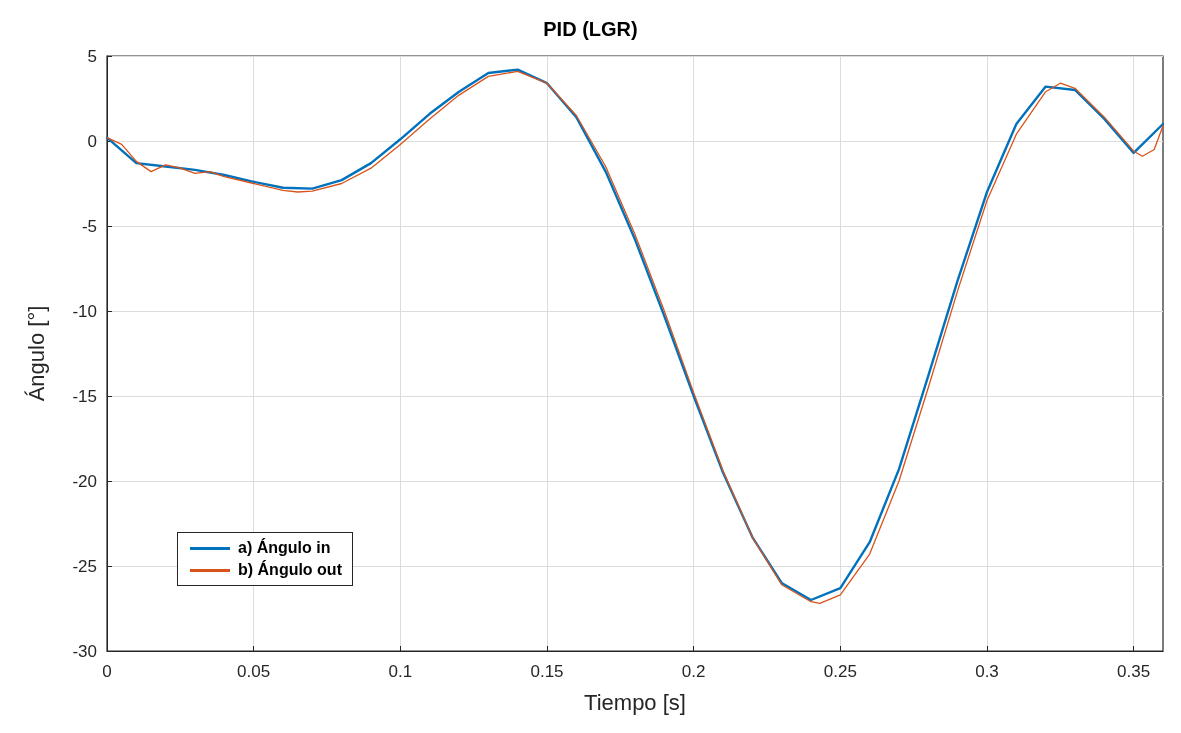 This screenshot has height=733, width=1181. Describe the element at coordinates (92, 56) in the screenshot. I see `y-tick-label: 5` at that location.